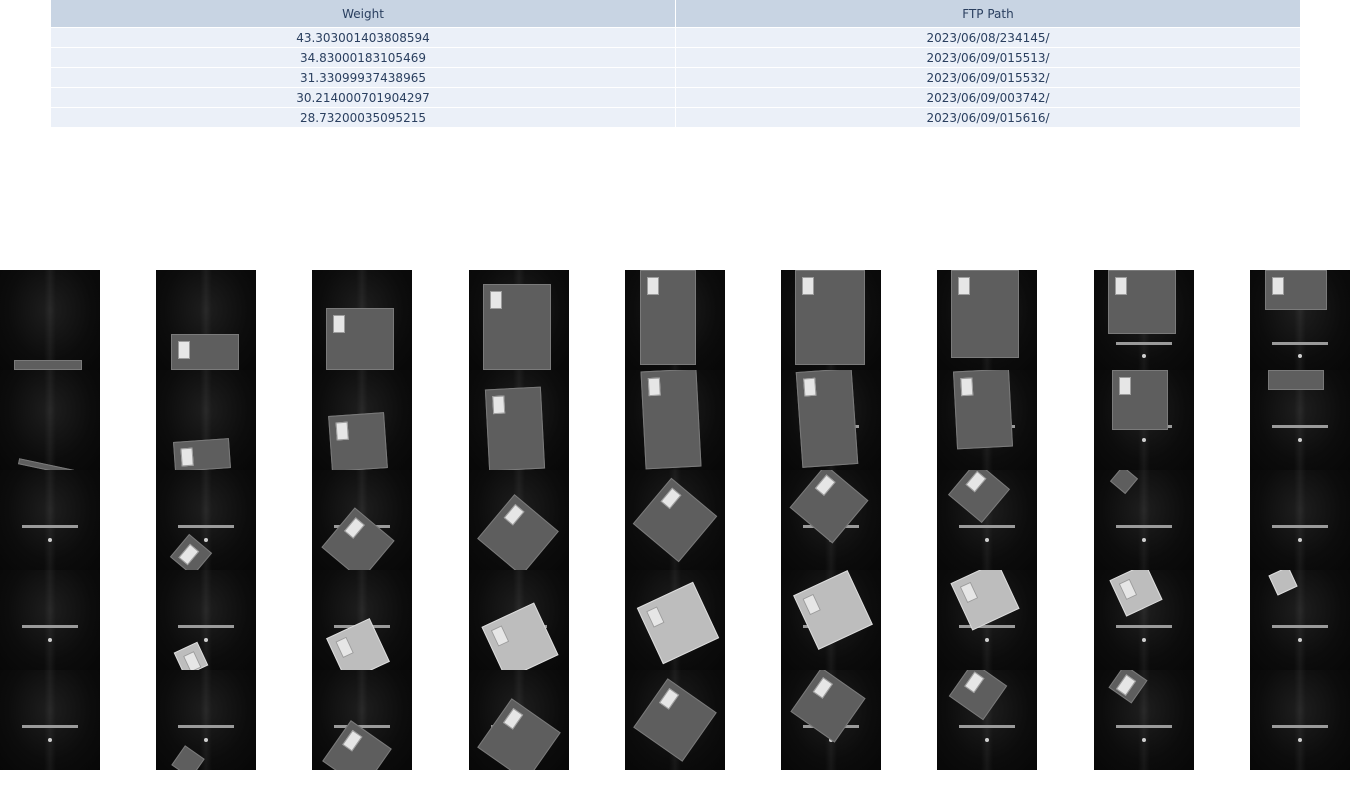 Image resolution: width=1350 pixels, height=800 pixels. I want to click on cell-weight: 28.73200035095215, so click(363, 117).